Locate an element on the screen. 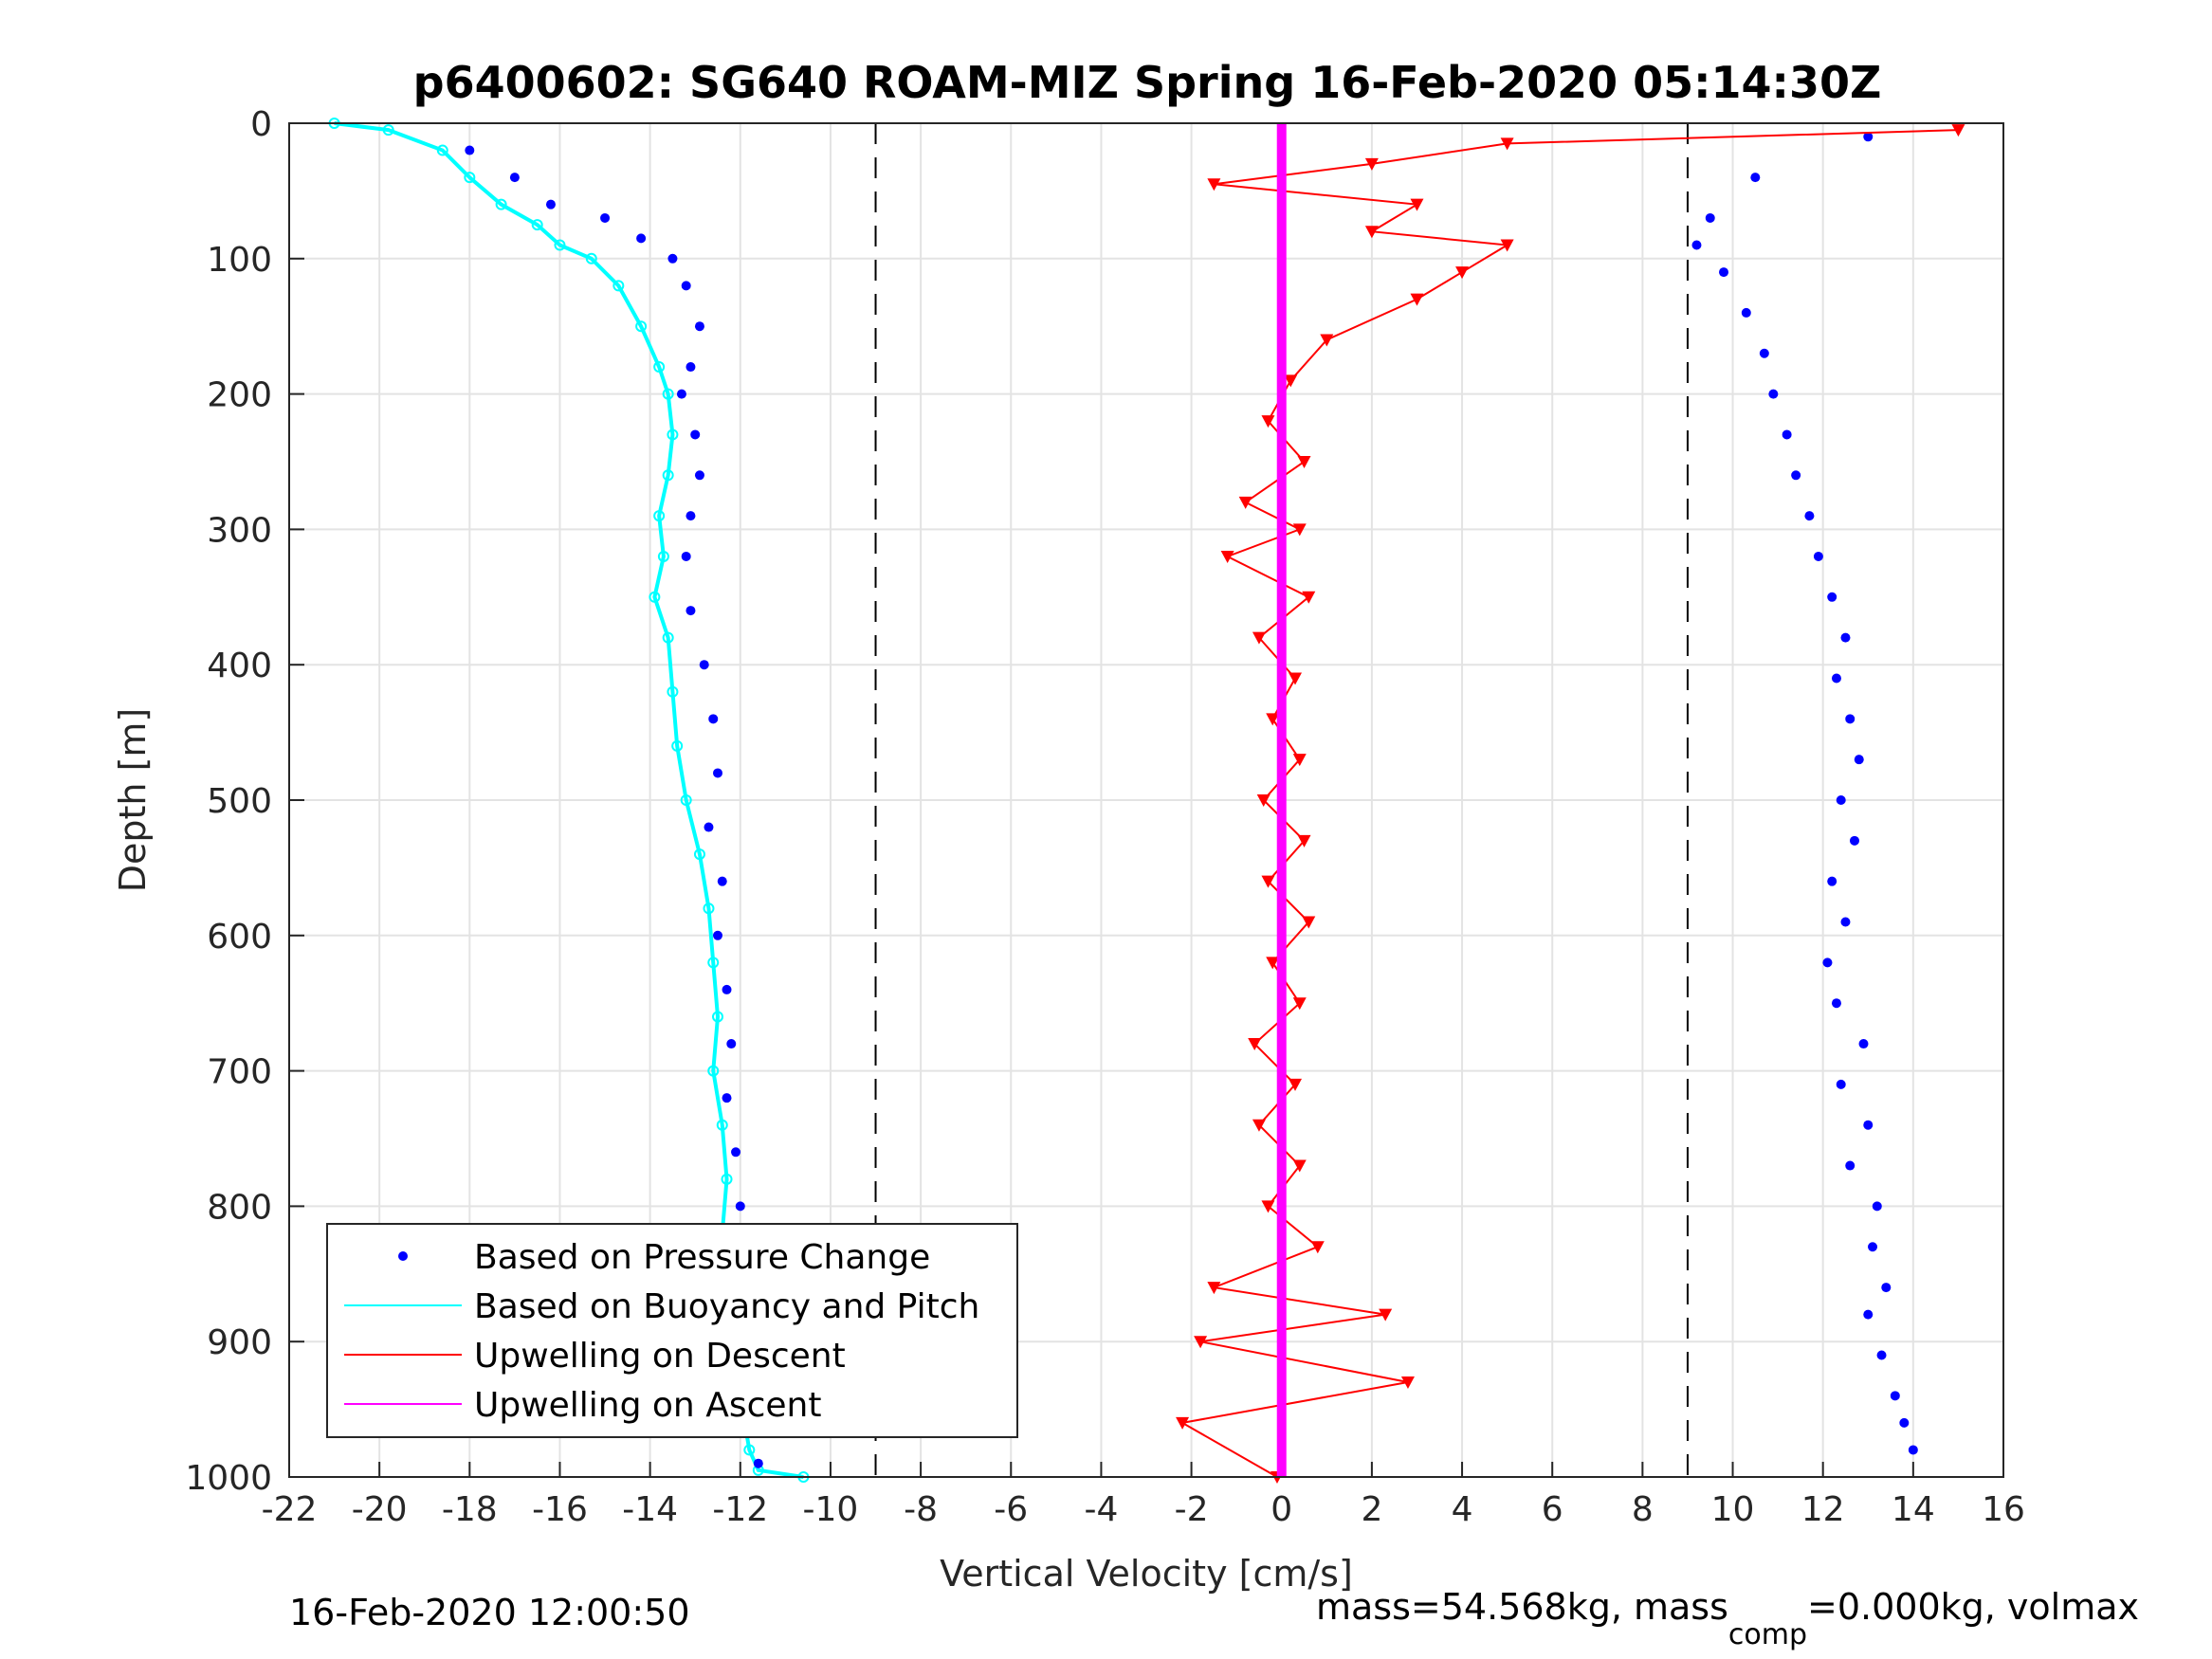 This screenshot has width=2212, height=1659. footer-mass-sub: comp is located at coordinates (1767, 1634).